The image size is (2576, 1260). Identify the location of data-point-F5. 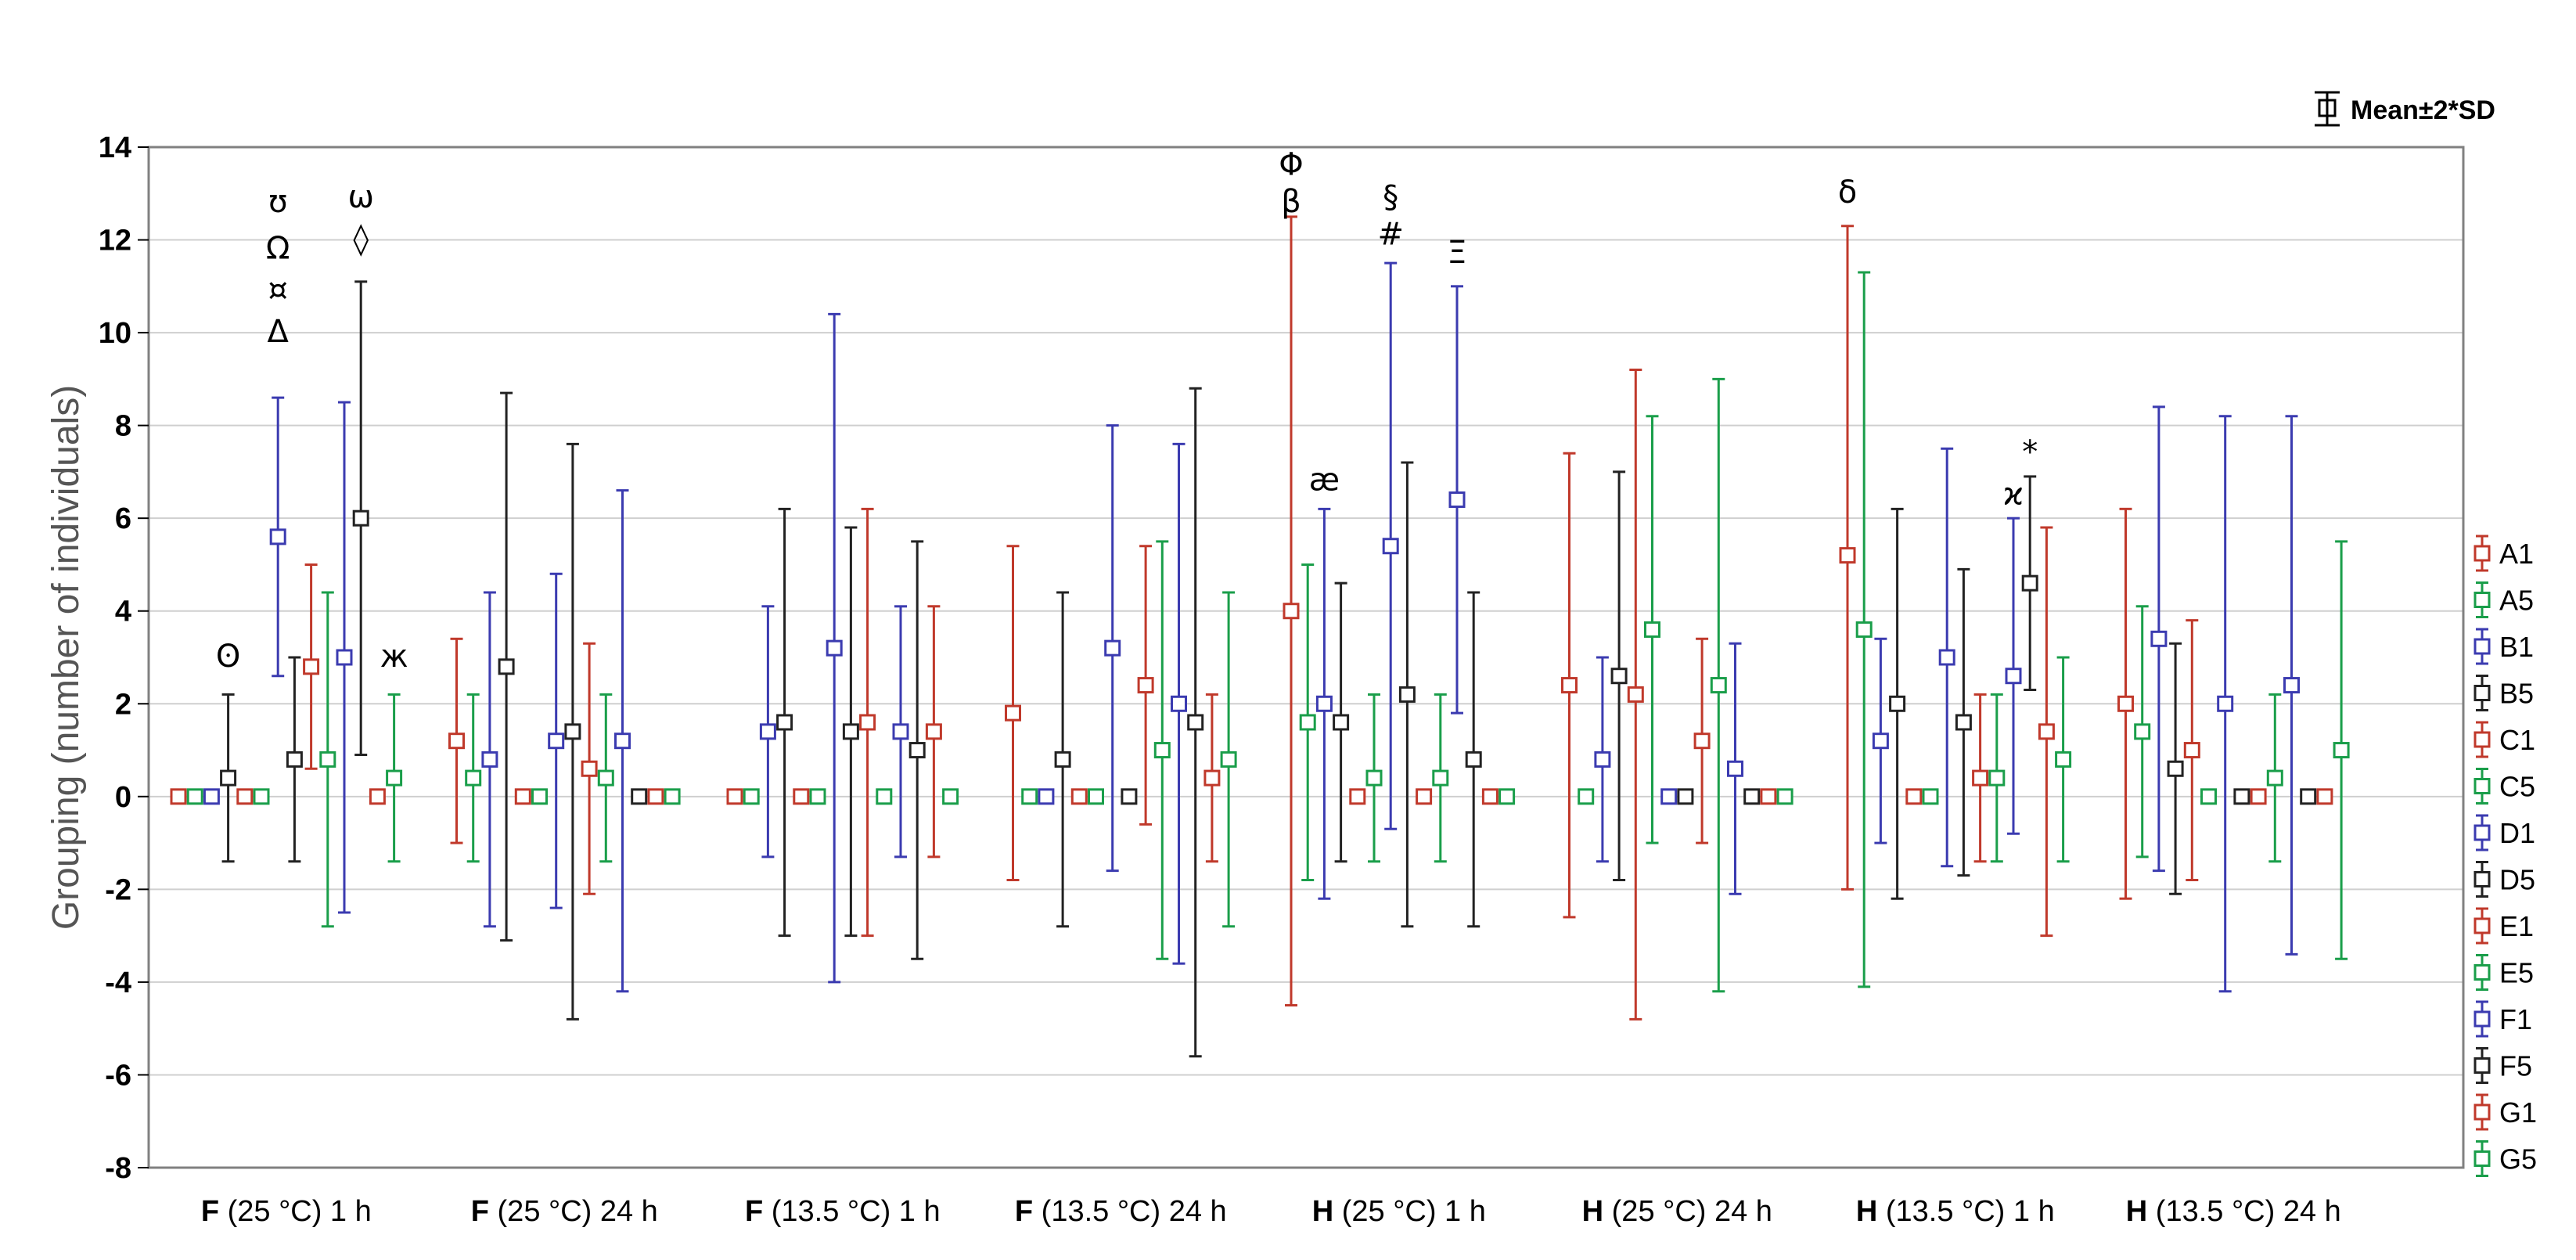
(2308, 796).